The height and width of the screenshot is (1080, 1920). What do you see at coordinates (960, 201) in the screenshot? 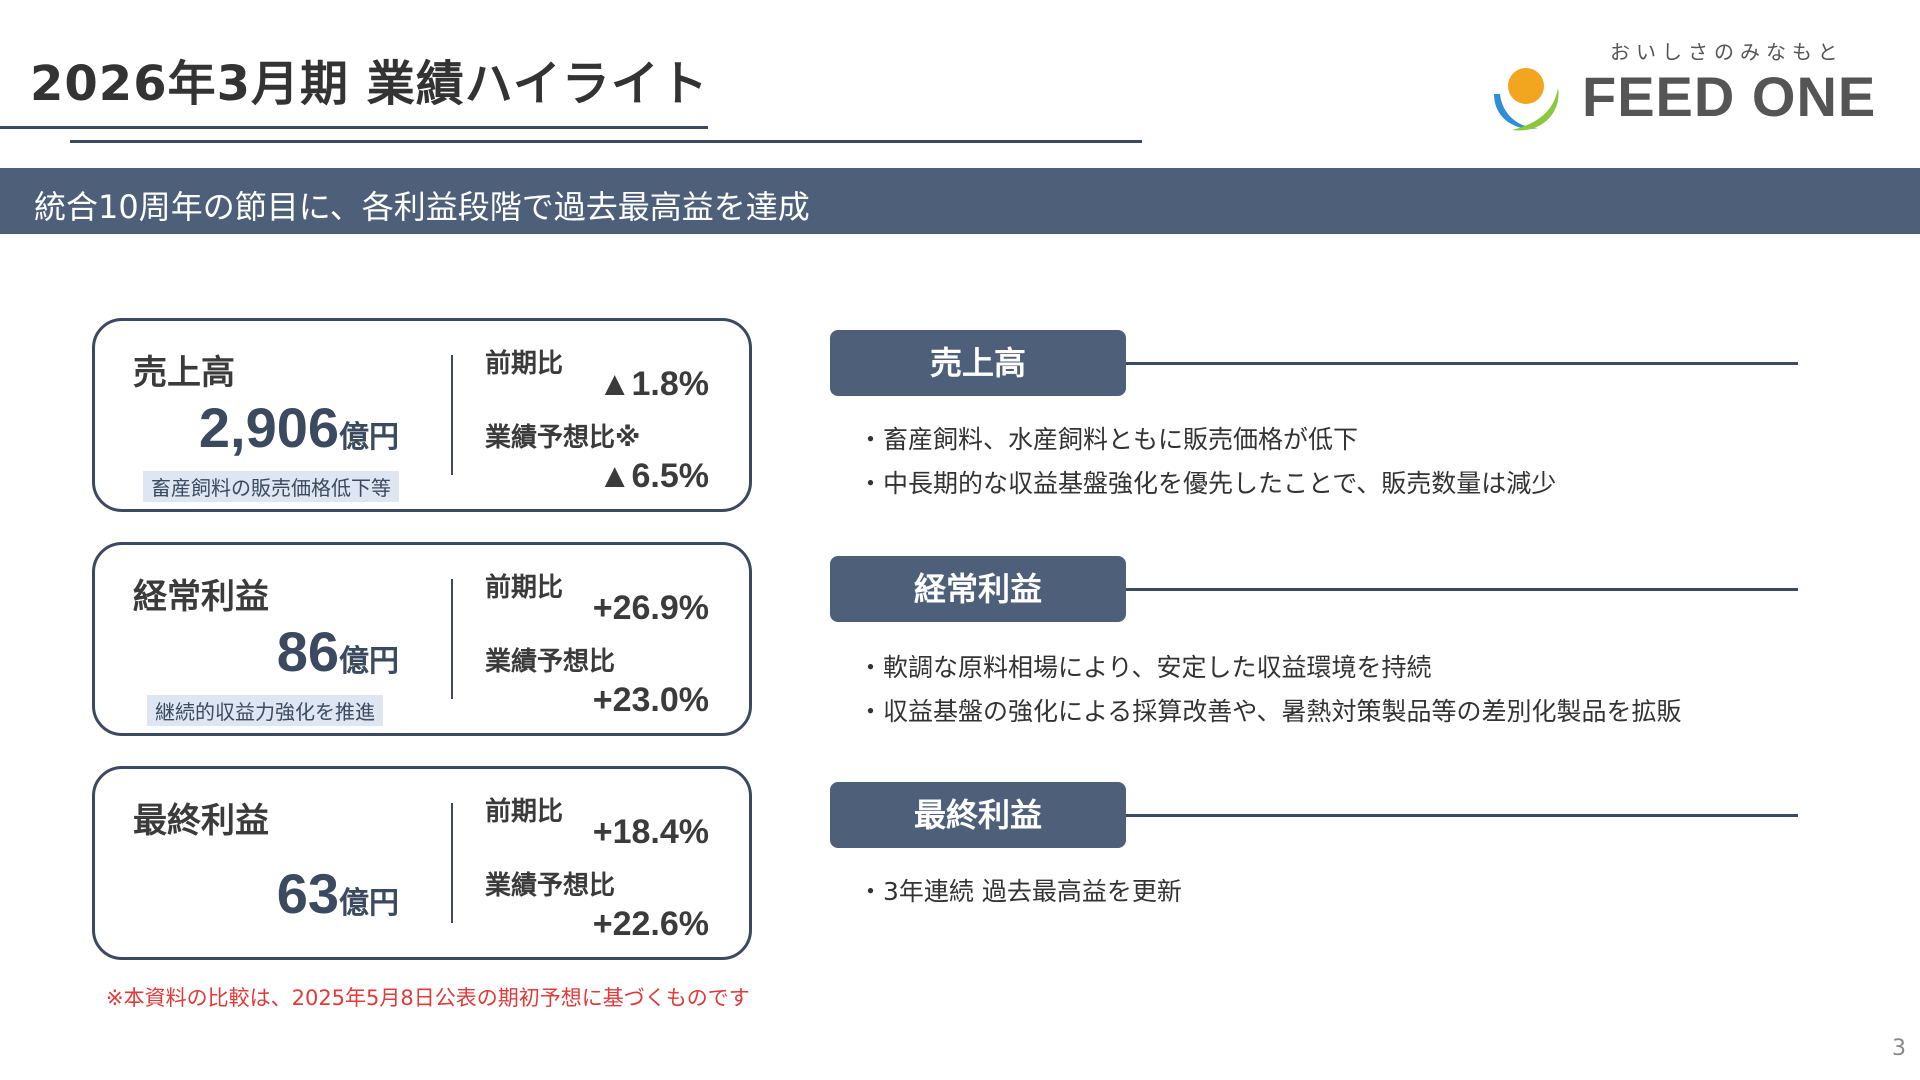
I see `headline-banner: 統合10周年の節目に、各利益段階で過去最高益を達成` at bounding box center [960, 201].